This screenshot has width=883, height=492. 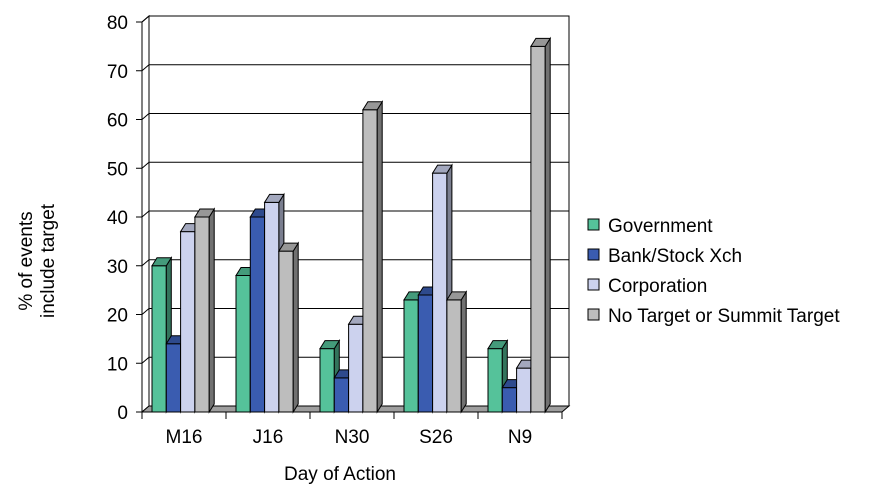 I want to click on y-tick-labels: 0 10 20 30 40 50 60 70 80, so click(x=117, y=218).